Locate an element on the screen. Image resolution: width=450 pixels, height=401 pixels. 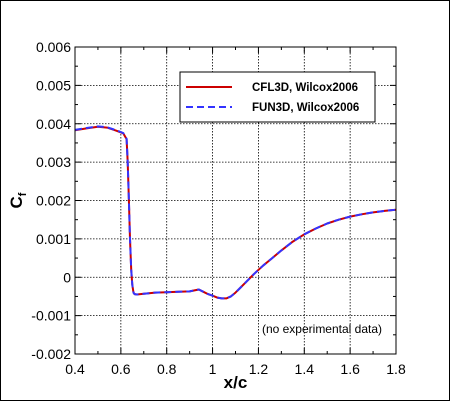
y-tick-label: -0.002 is located at coordinates (51, 354).